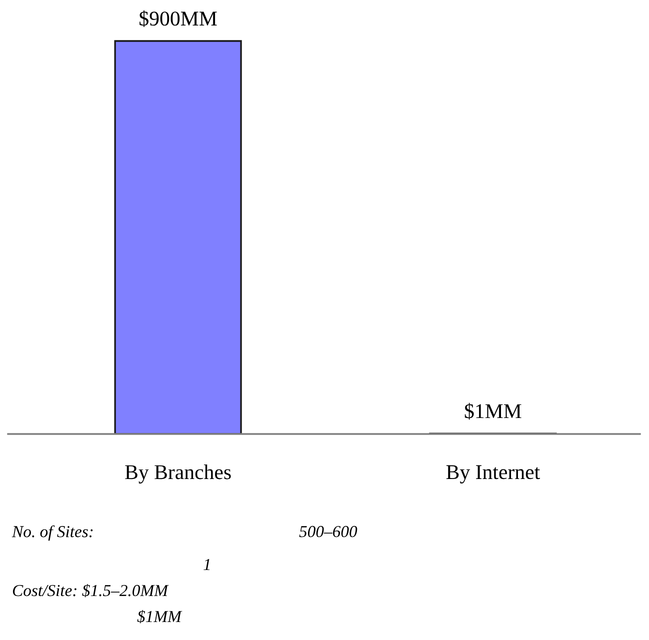 The height and width of the screenshot is (640, 649). What do you see at coordinates (52, 533) in the screenshot?
I see `text: No. of Sites:` at bounding box center [52, 533].